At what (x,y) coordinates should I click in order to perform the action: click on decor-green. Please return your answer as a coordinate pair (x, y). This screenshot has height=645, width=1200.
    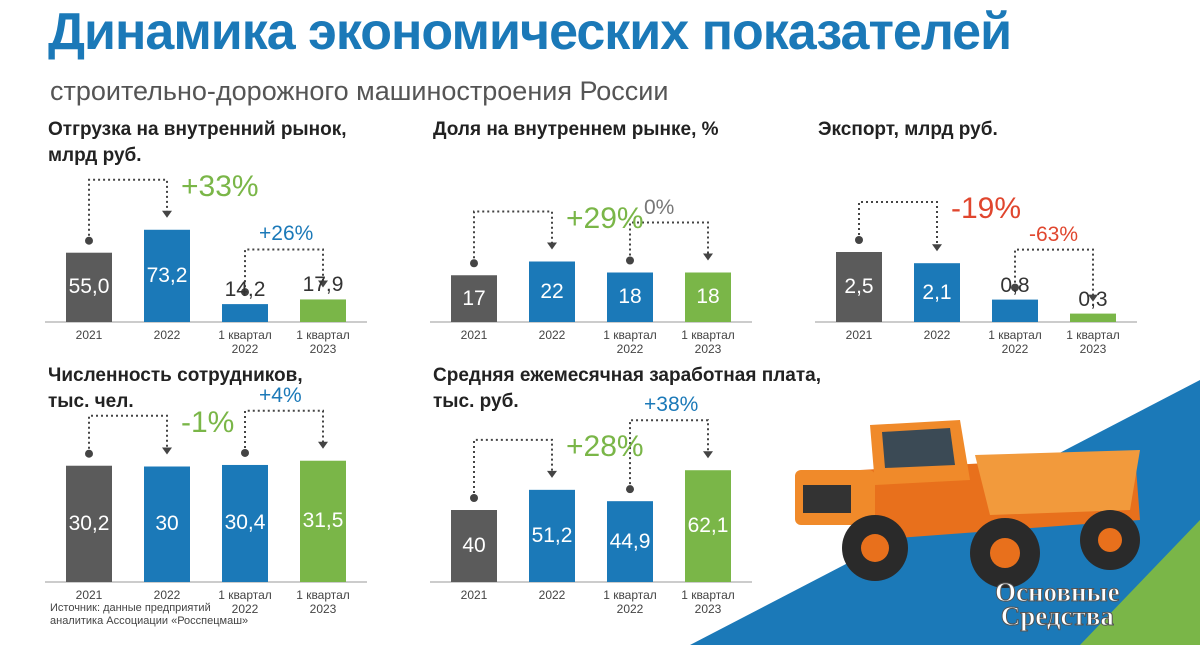
    Looking at the image, I should click on (1140, 582).